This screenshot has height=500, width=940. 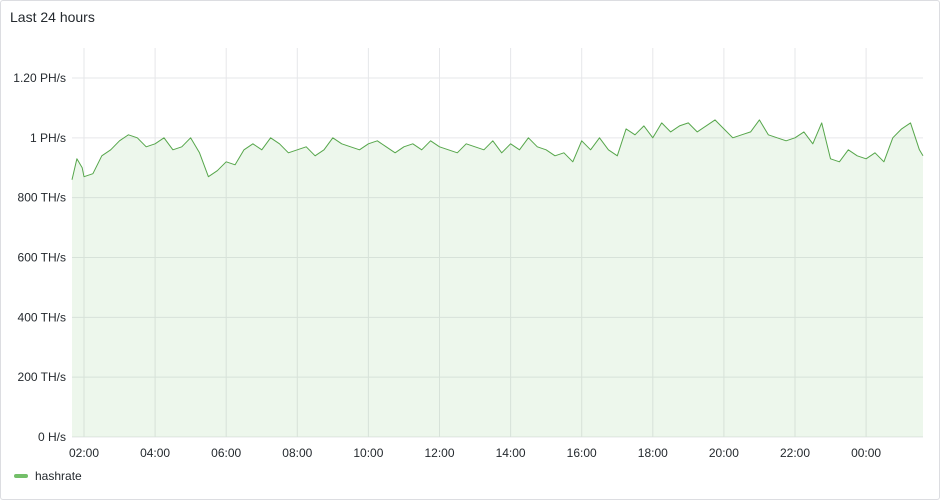 What do you see at coordinates (21, 476) in the screenshot?
I see `legend-swatch-hashrate` at bounding box center [21, 476].